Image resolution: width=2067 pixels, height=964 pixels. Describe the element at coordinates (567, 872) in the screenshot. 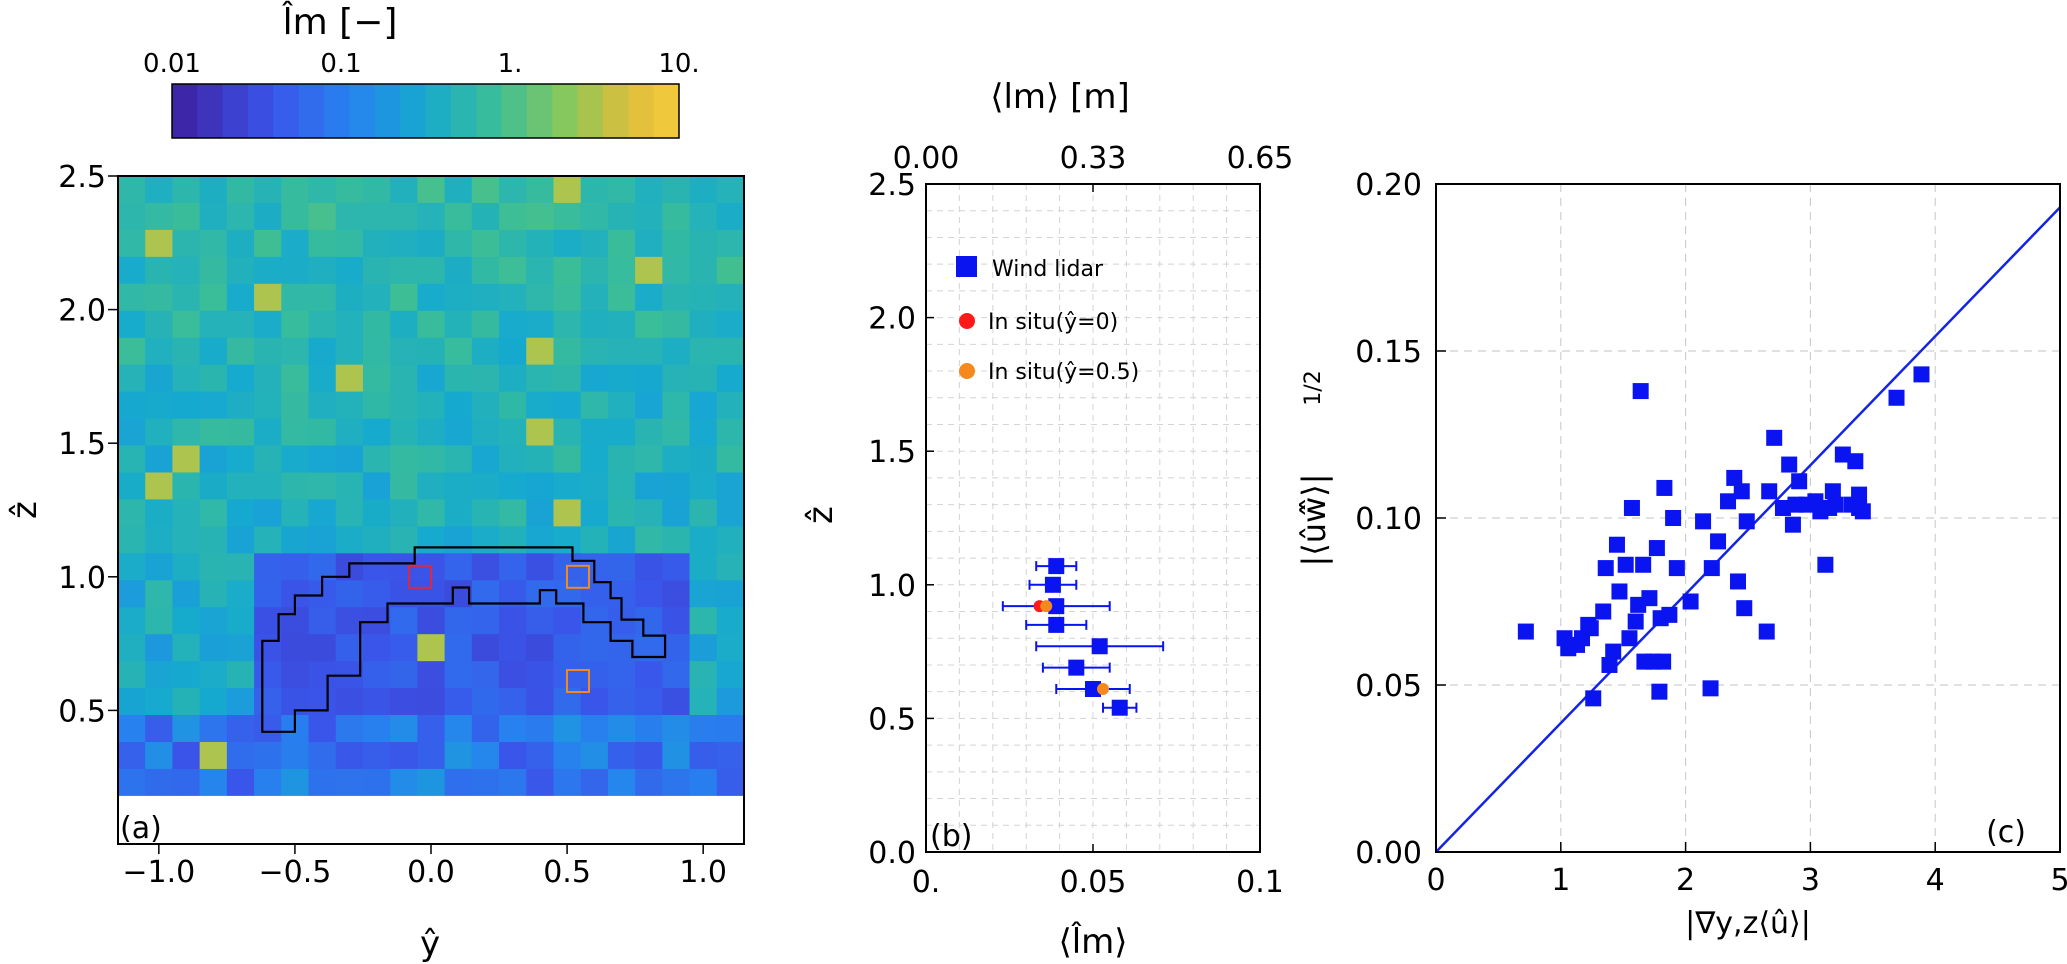

I see `panel-a-xtick-label: 0.5` at that location.